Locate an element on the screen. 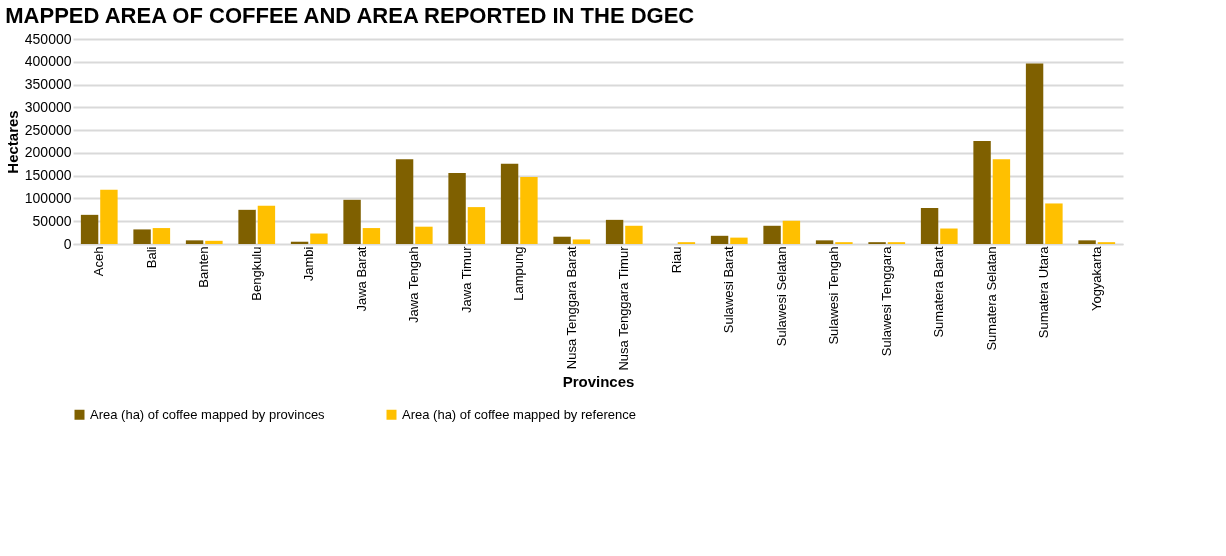 The height and width of the screenshot is (556, 1226). x-tick-label: Sumatera Barat is located at coordinates (939, 292).